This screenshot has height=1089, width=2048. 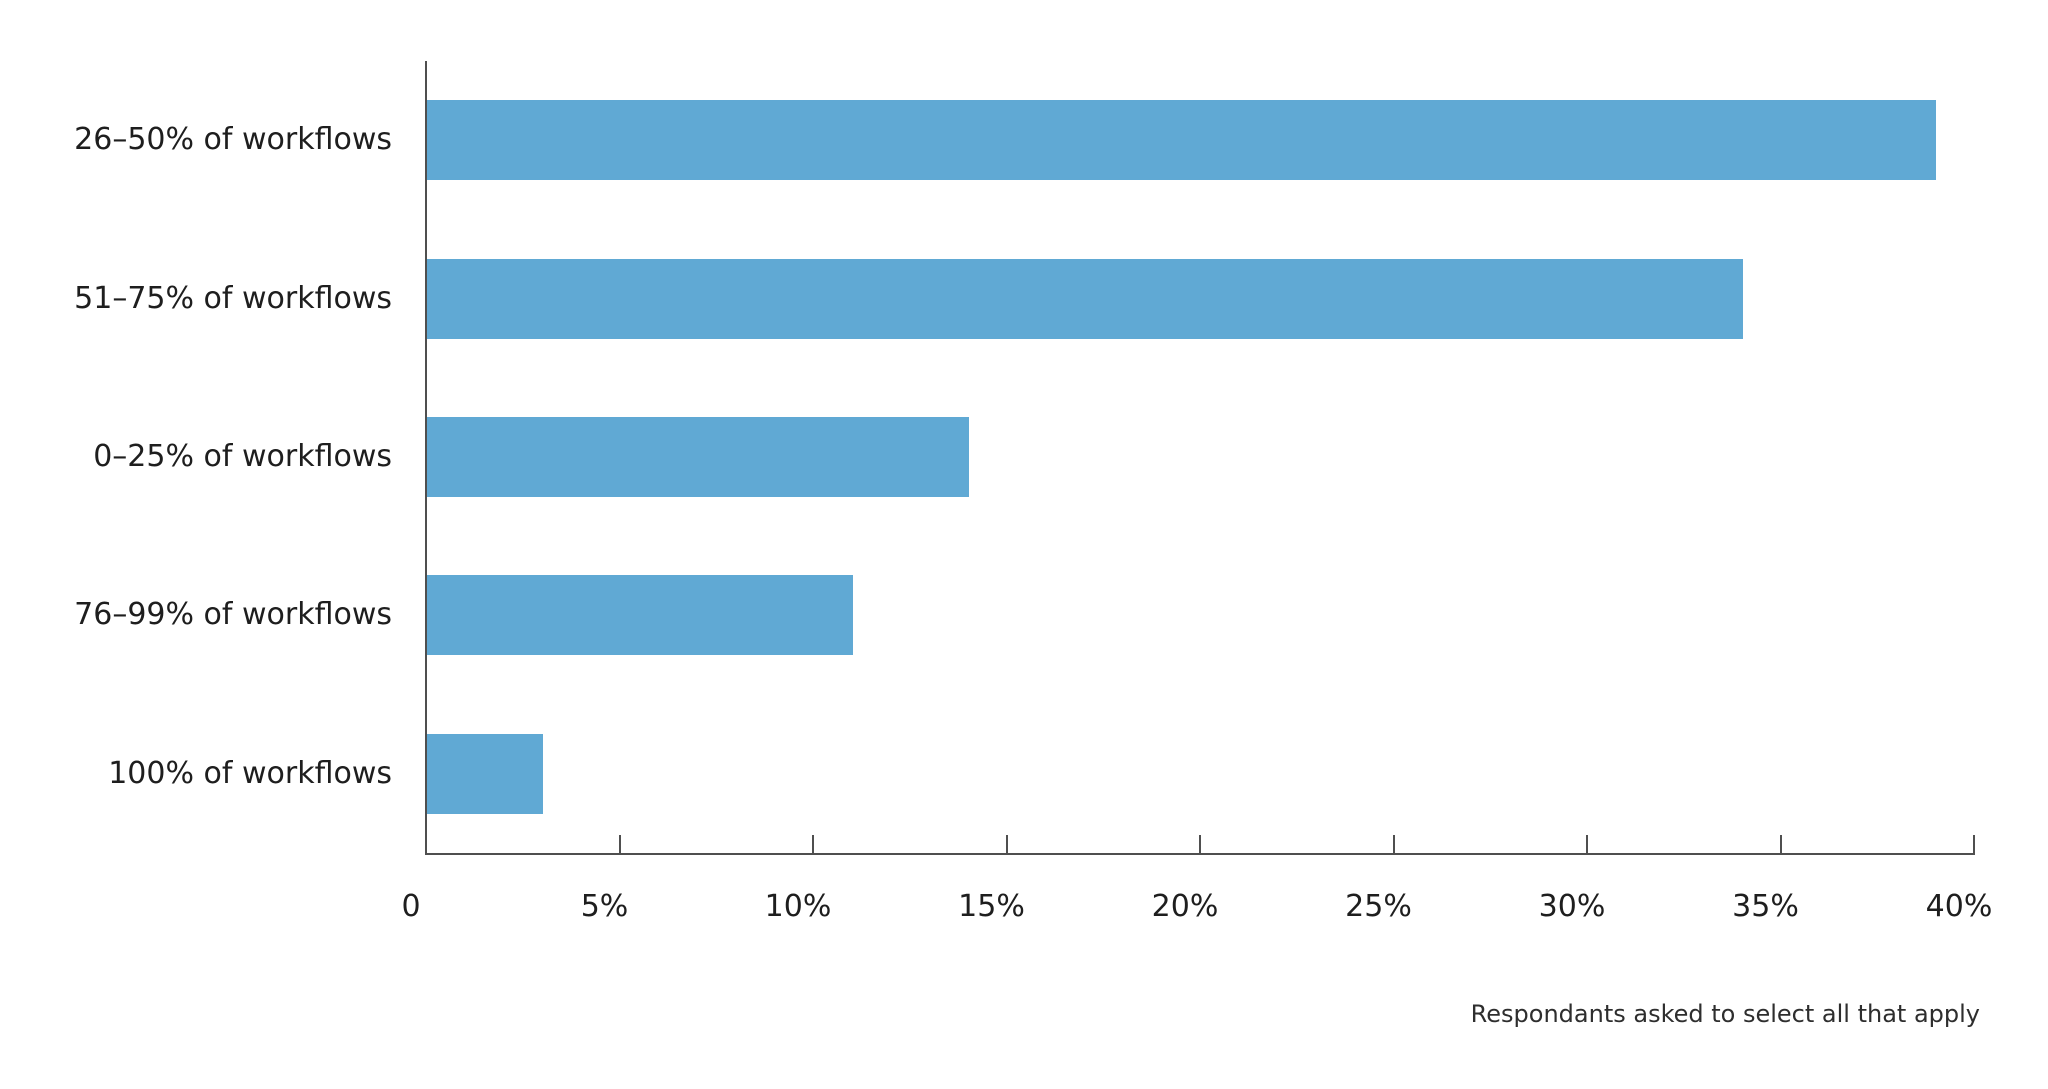 What do you see at coordinates (426, 458) in the screenshot?
I see `y-axis-line` at bounding box center [426, 458].